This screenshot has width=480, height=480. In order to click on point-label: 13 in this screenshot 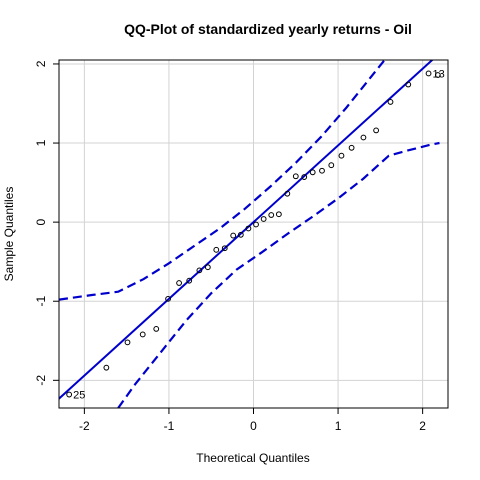, I will do `click(439, 74)`.